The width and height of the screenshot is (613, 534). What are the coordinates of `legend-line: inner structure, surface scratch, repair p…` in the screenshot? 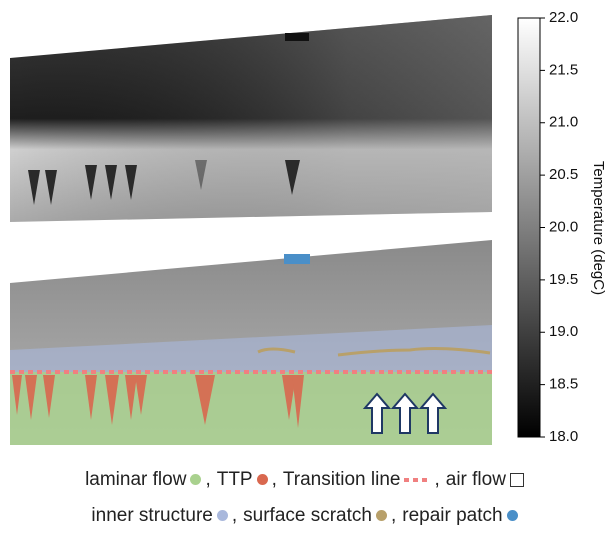 It's located at (306, 516).